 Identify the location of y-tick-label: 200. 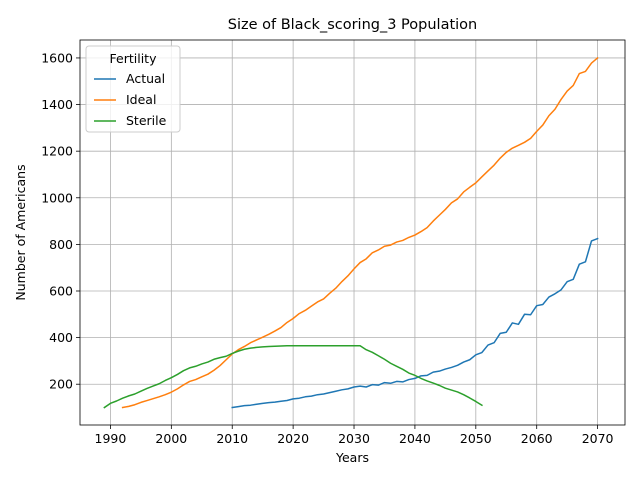
(61, 384).